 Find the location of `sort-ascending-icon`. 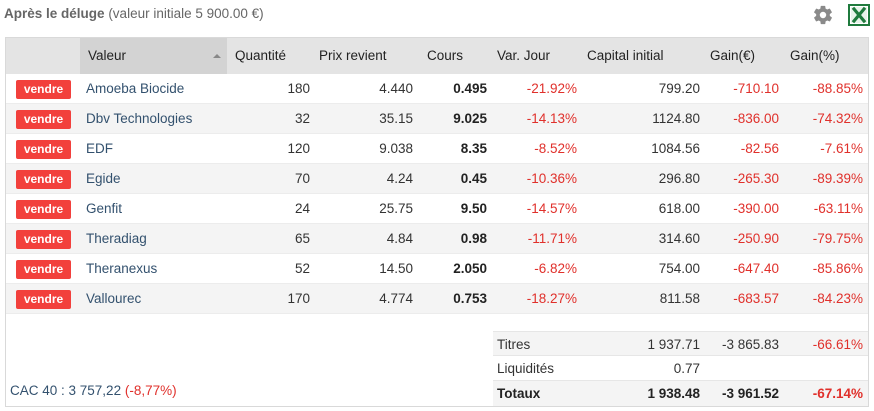

sort-ascending-icon is located at coordinates (217, 56).